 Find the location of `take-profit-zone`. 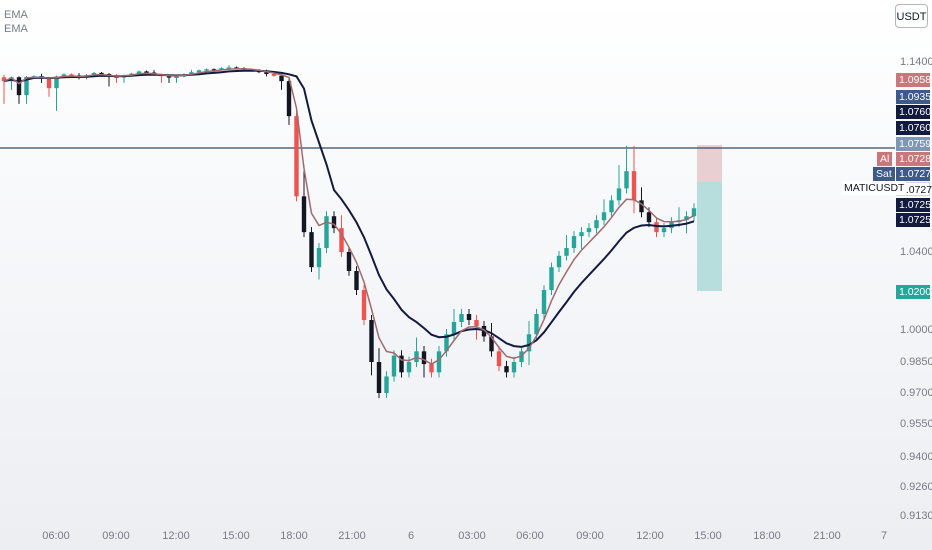

take-profit-zone is located at coordinates (709, 236).